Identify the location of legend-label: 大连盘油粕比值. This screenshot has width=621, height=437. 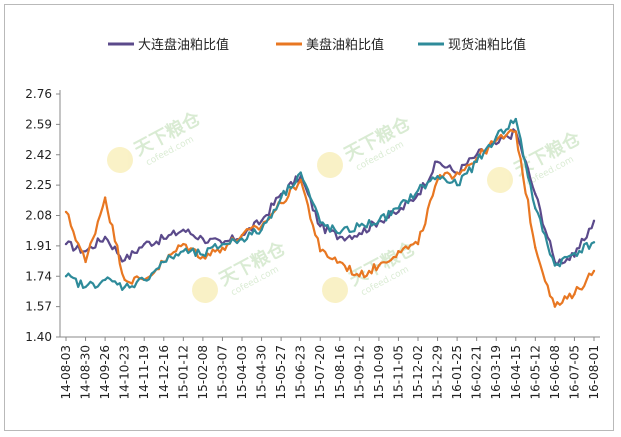
(183, 45).